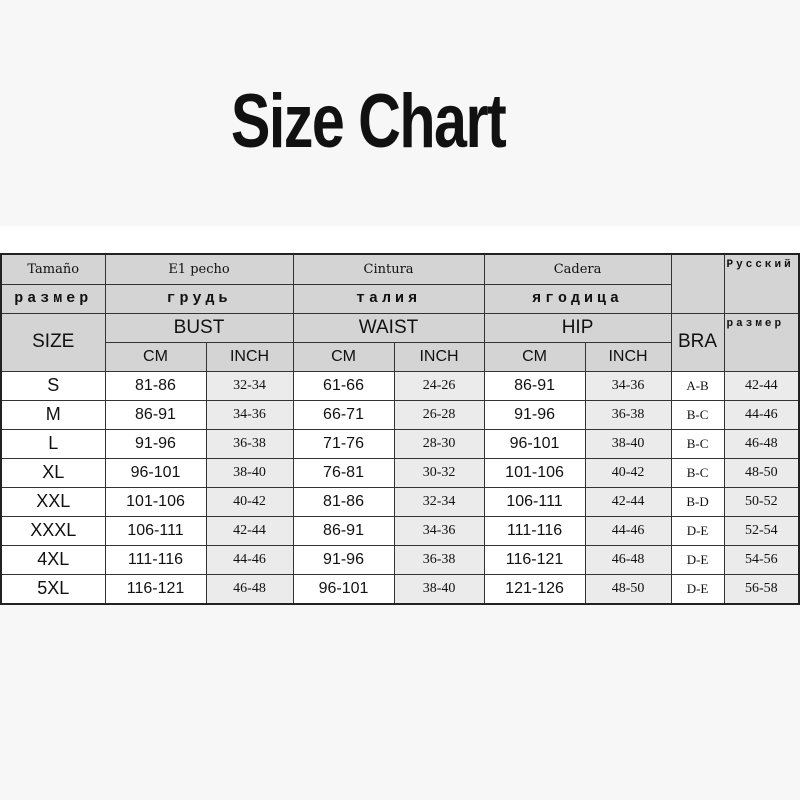  I want to click on cell-bust-cm: 81-86, so click(155, 385).